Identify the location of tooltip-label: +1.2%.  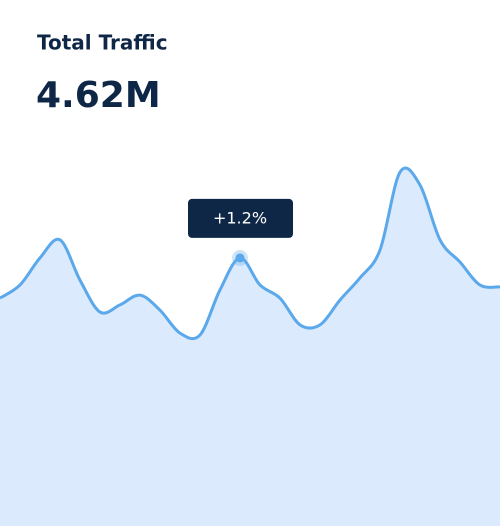
(240, 217).